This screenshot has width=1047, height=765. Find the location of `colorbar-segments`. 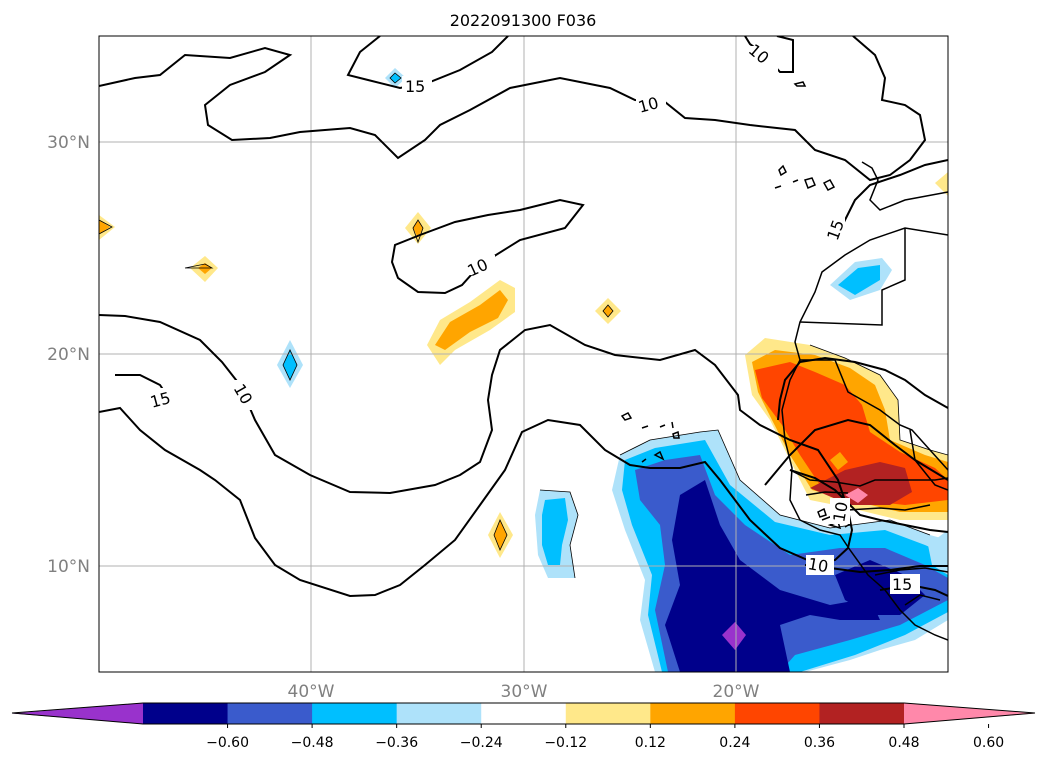

colorbar-segments is located at coordinates (523, 713).